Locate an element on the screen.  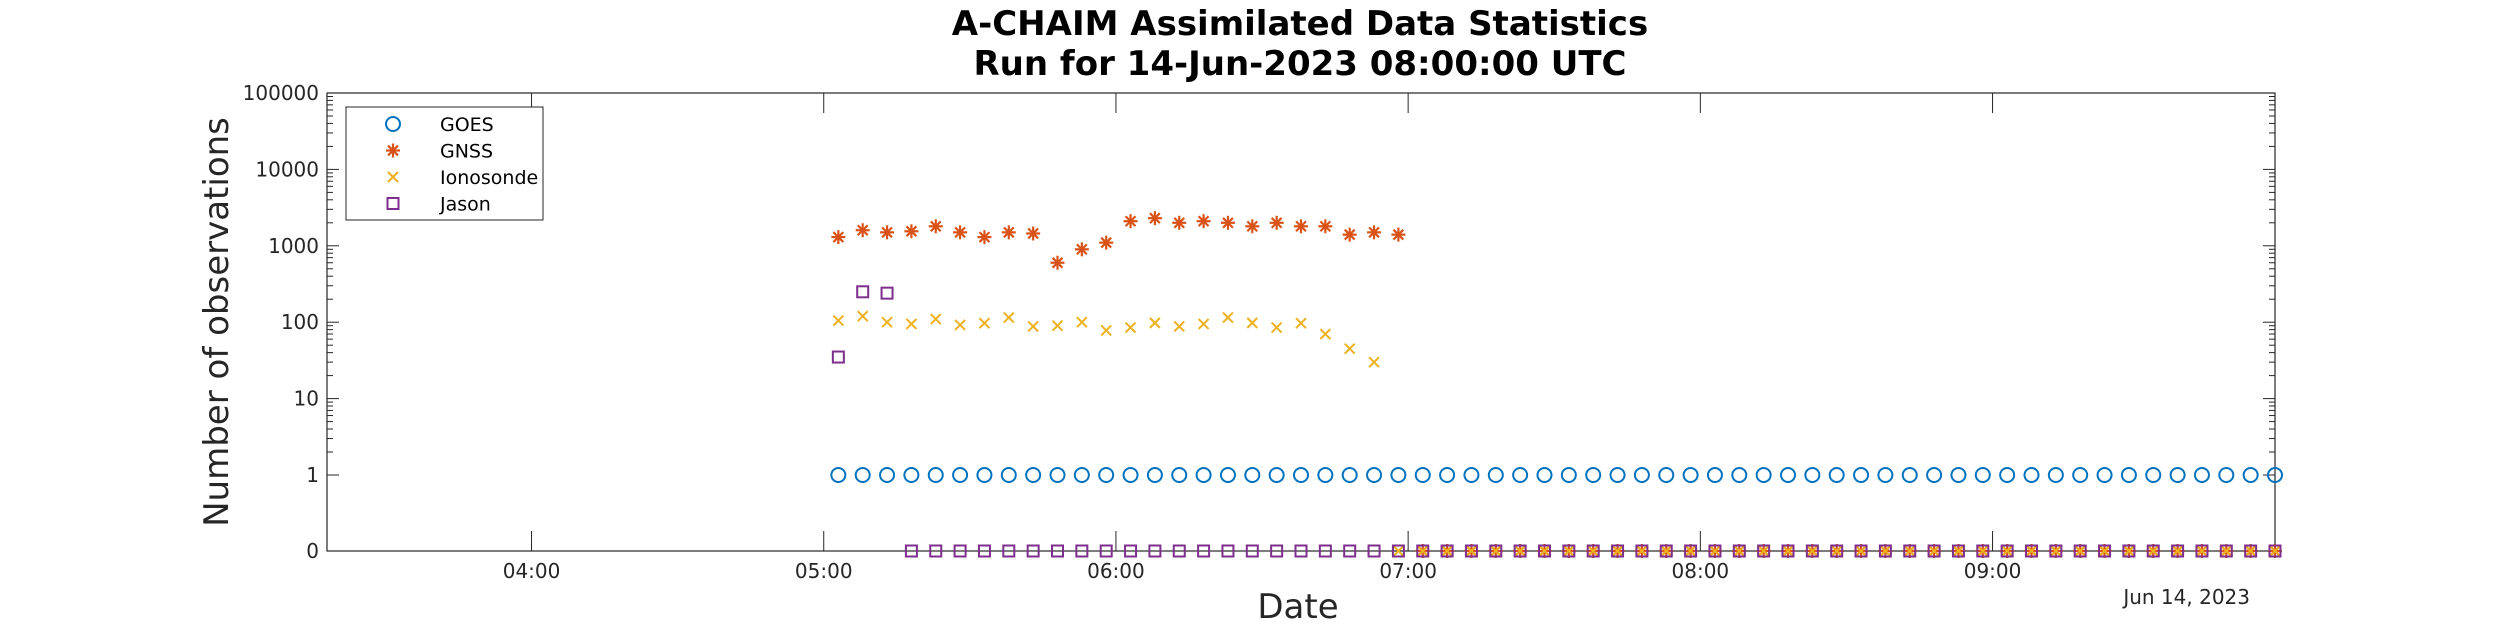
legend-marker-ionosonde is located at coordinates (393, 177).